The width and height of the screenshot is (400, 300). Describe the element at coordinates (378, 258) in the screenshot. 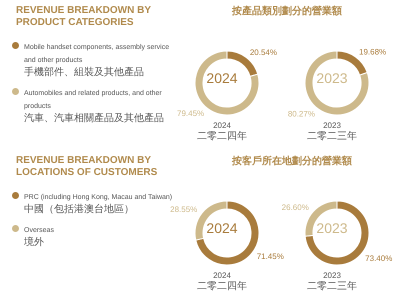

I see `data-label: 73.40%` at that location.